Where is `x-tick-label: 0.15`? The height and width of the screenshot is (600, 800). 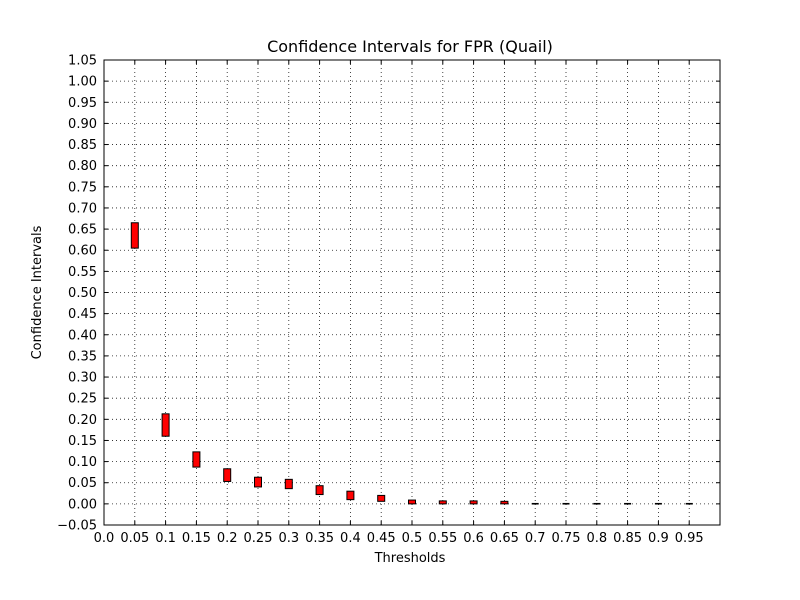 x-tick-label: 0.15 is located at coordinates (196, 538).